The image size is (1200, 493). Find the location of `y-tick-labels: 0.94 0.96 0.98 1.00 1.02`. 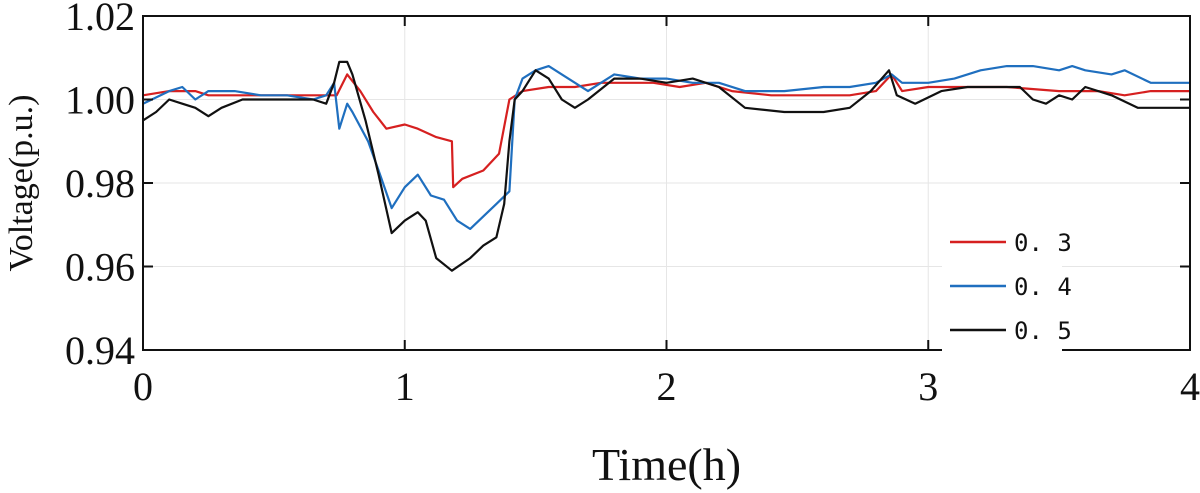

y-tick-labels: 0.94 0.96 0.98 1.00 1.02 is located at coordinates (100, 186).